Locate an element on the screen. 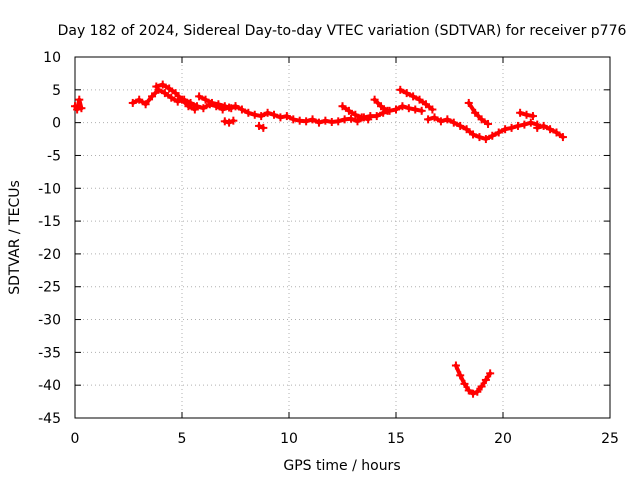 The image size is (640, 480). y-tick-label: -30 is located at coordinates (49, 321).